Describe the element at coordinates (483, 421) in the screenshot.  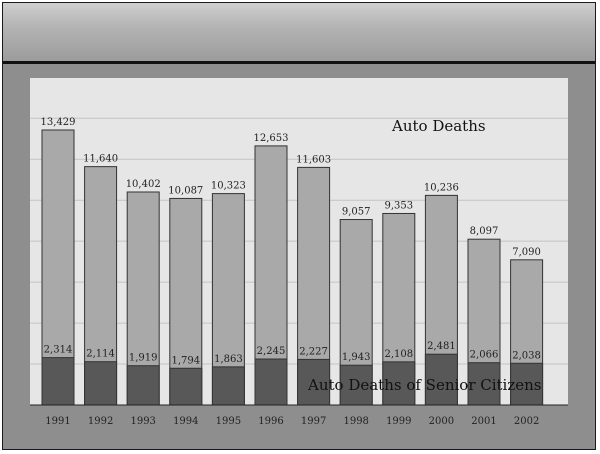
I see `x-tick-label: 2001` at that location.